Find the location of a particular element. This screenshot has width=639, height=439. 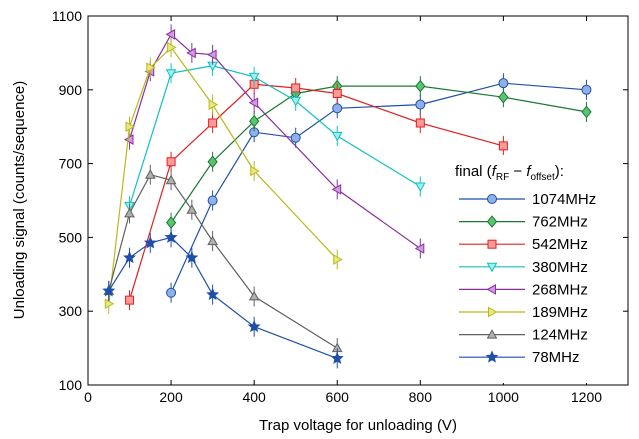

legend-title: final (fRF − foffset): is located at coordinates (509, 173).